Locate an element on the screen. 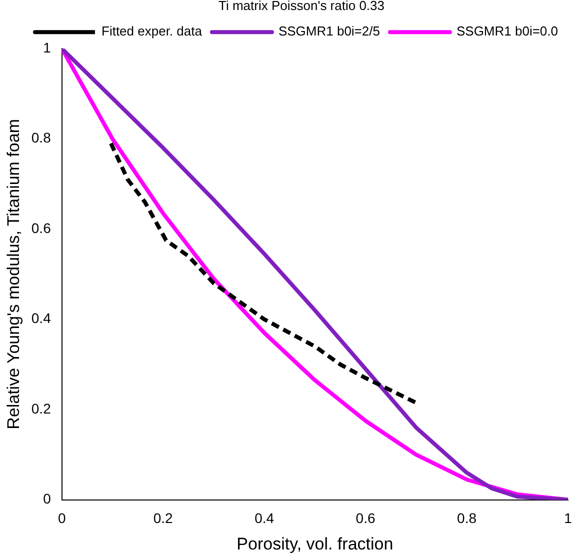 This screenshot has height=559, width=576. x-tick-label: 0.6 is located at coordinates (366, 518).